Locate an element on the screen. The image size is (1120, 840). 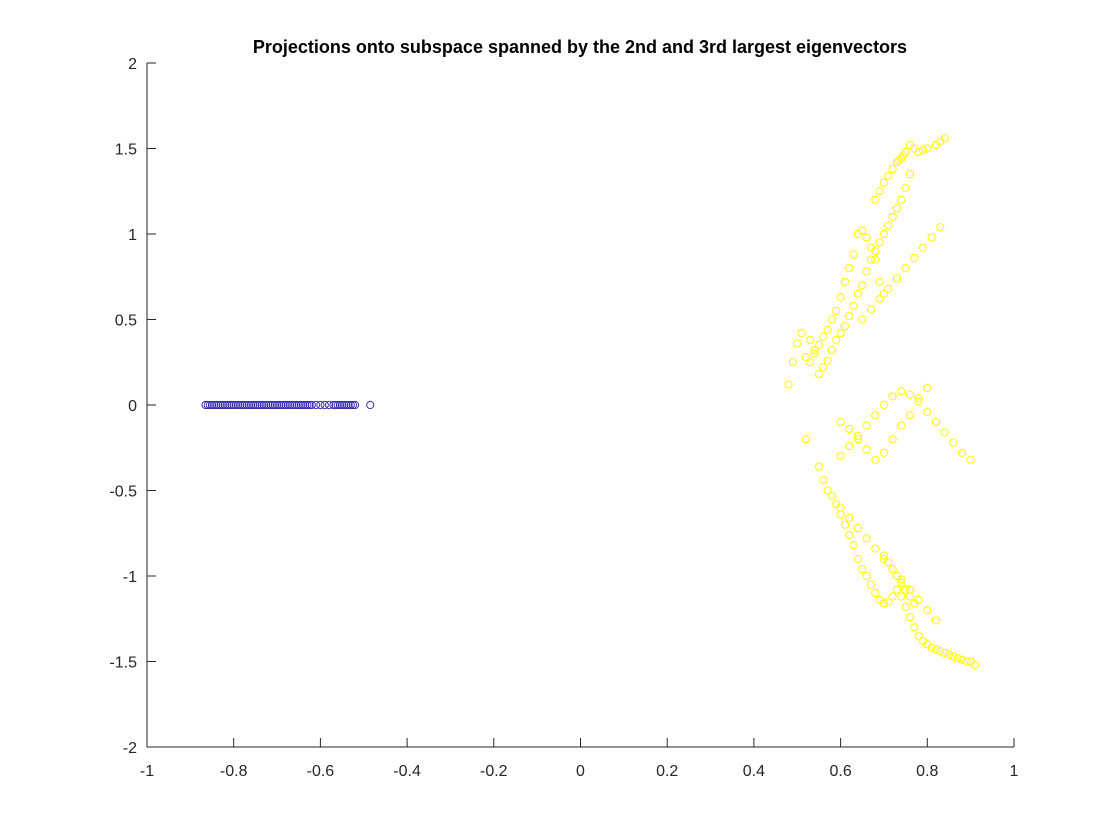
y-tick-label: 0 is located at coordinates (132, 406).